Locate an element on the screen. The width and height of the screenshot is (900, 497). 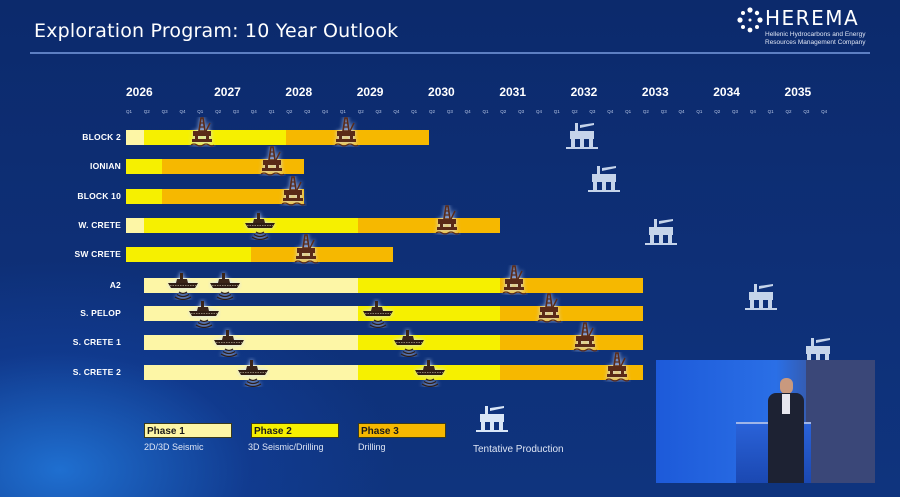
year-label-2026: 2026 is located at coordinates (139, 92).